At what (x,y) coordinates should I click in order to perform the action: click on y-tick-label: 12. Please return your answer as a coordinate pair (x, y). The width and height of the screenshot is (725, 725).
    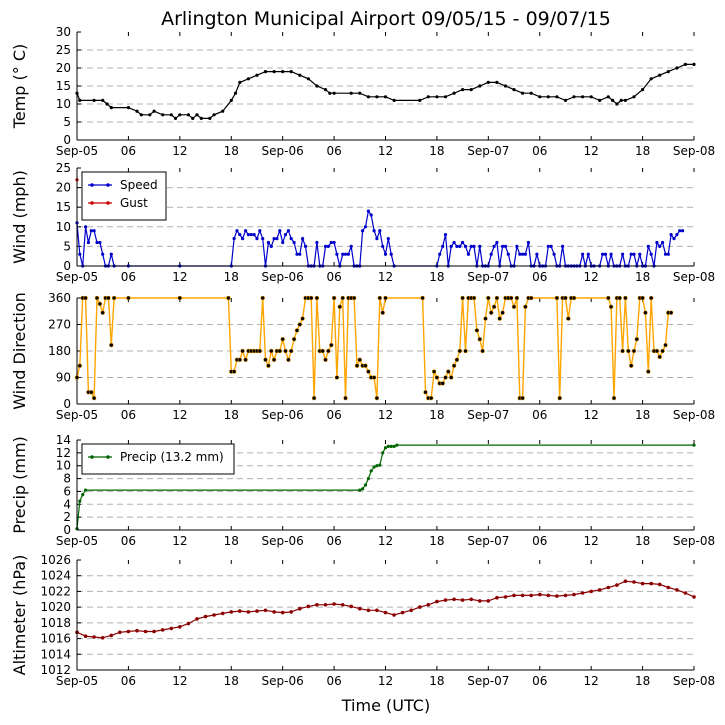
    Looking at the image, I should click on (63, 453).